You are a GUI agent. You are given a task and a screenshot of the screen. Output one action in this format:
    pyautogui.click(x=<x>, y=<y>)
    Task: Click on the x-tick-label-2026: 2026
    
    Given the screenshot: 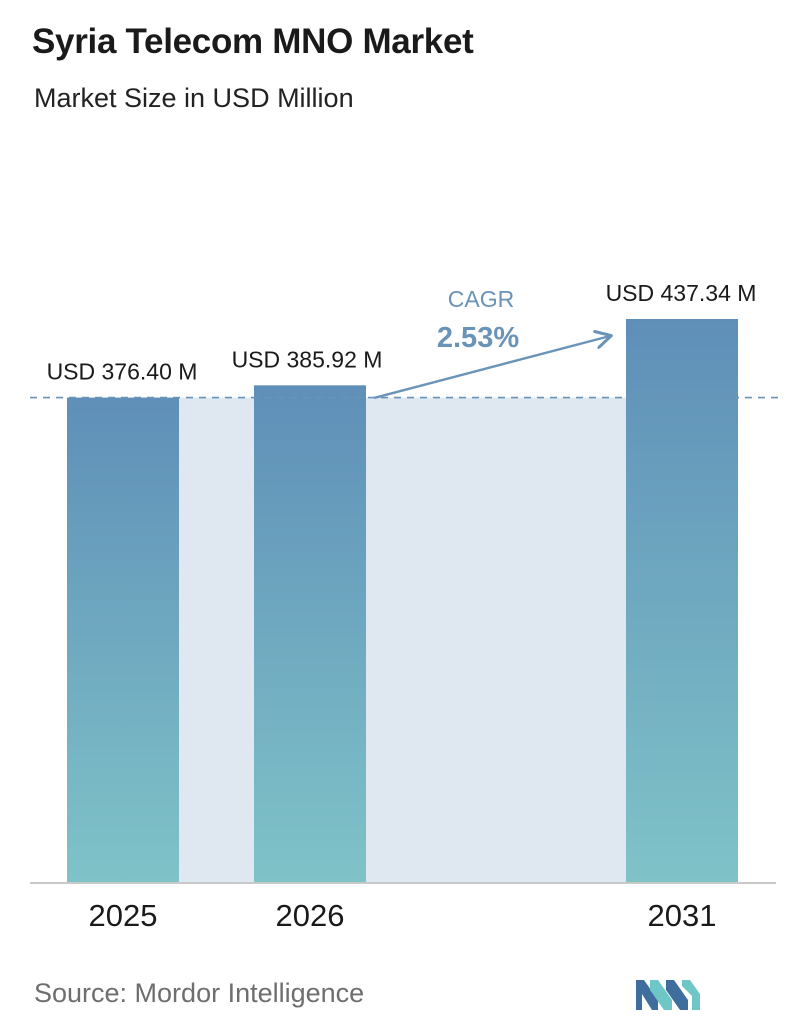 What is the action you would take?
    pyautogui.click(x=310, y=915)
    